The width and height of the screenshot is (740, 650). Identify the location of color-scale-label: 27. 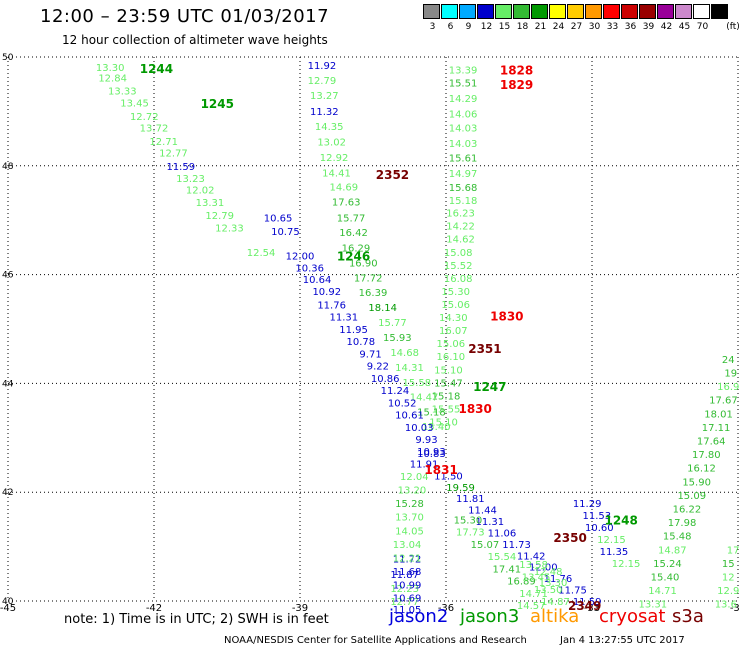
(576, 27).